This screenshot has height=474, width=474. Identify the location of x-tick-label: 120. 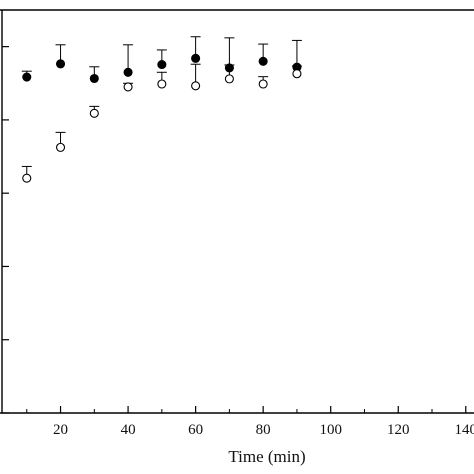
(398, 430).